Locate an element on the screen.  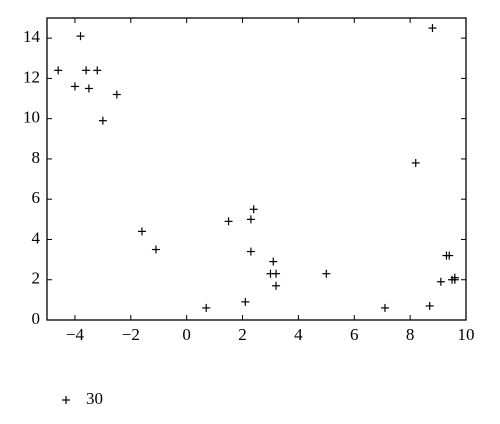
y-tick-label: 12 is located at coordinates (31, 76).